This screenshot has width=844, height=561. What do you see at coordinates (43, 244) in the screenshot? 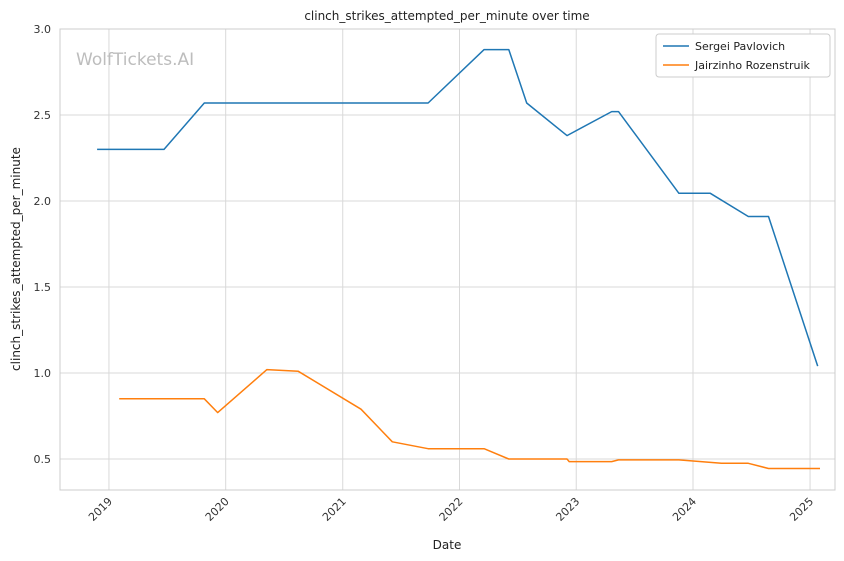
I see `y-tick-labels: 0.5 1.0 1.5 2.0 2.5 3.0` at bounding box center [43, 244].